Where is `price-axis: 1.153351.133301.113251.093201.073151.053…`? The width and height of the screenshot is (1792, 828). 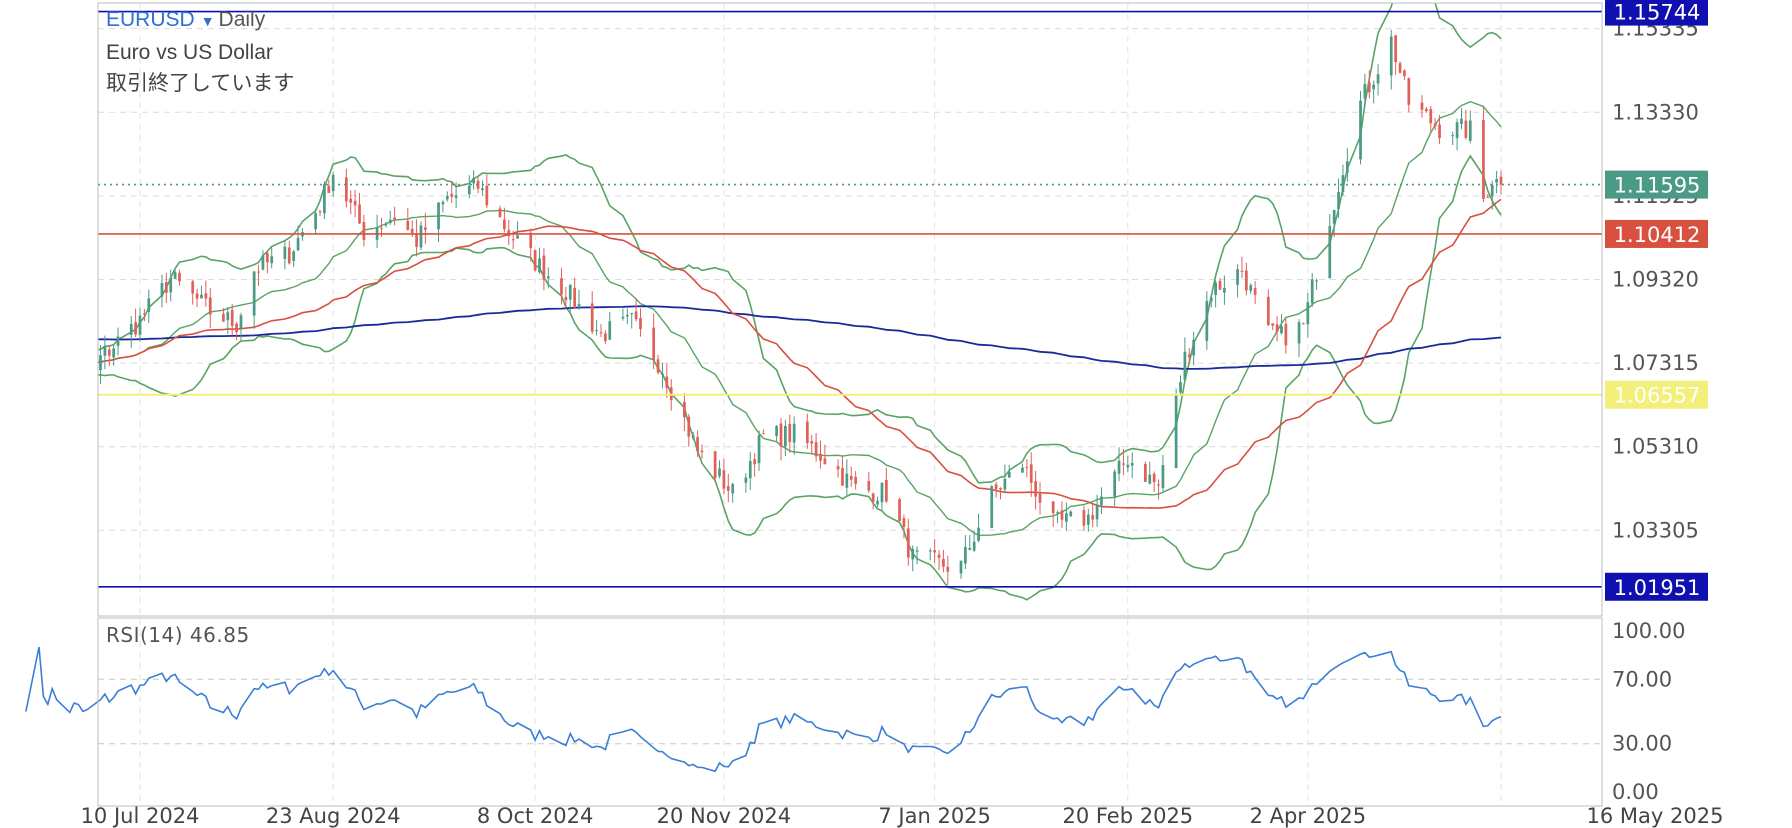
price-axis: 1.153351.133301.113251.093201.073151.053… is located at coordinates (1655, 410).